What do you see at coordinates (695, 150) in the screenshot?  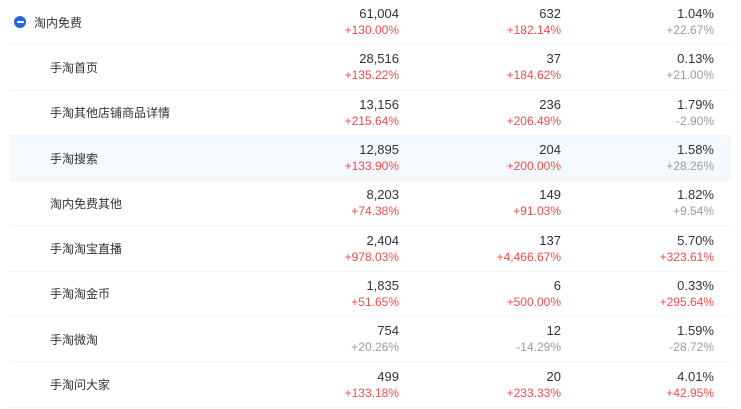 I see `metric-value: 1.58%` at bounding box center [695, 150].